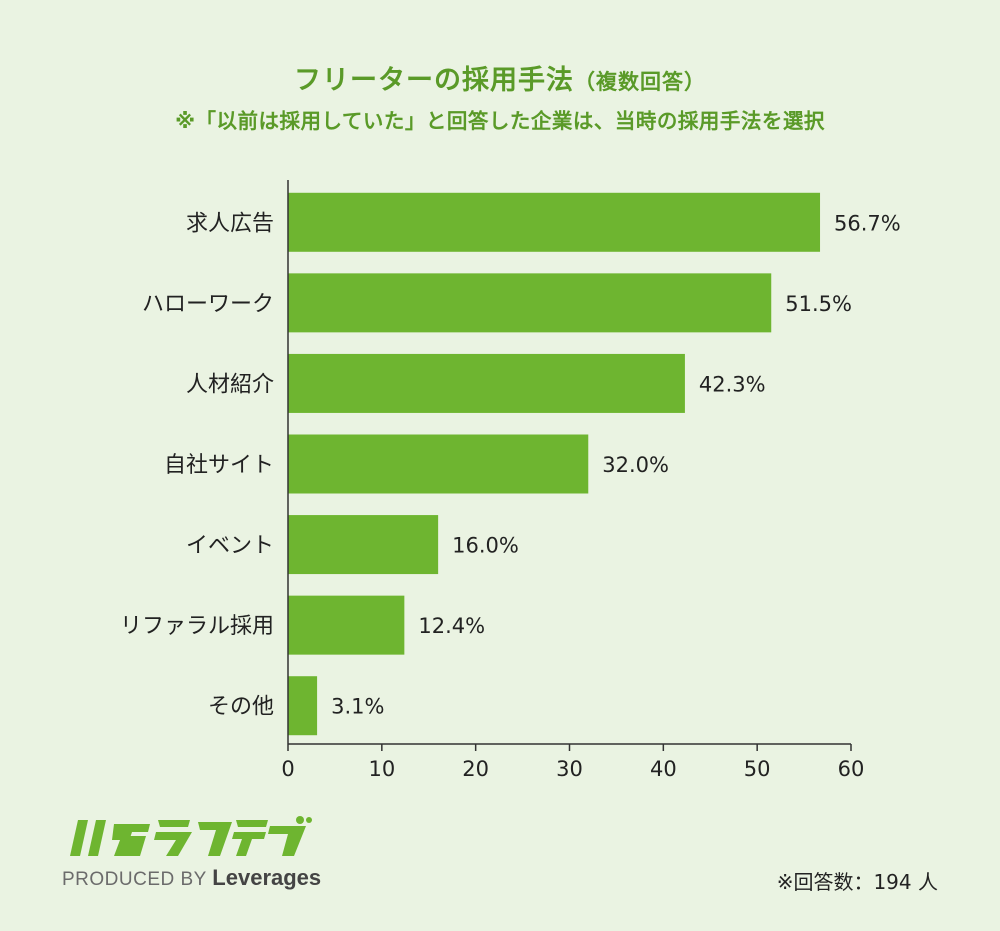  I want to click on x-tick-label: 20, so click(475, 769).